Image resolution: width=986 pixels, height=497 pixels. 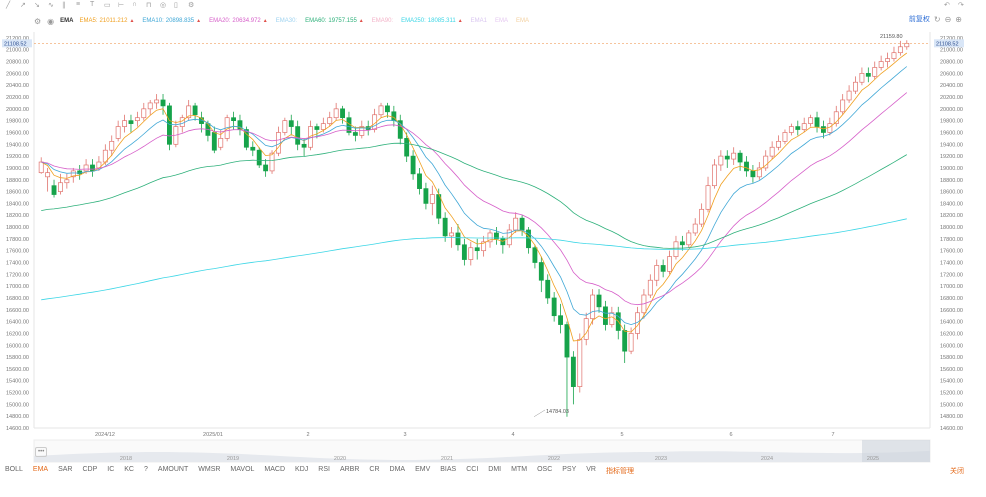 I want to click on magnet-icon: ∩, so click(x=135, y=4).